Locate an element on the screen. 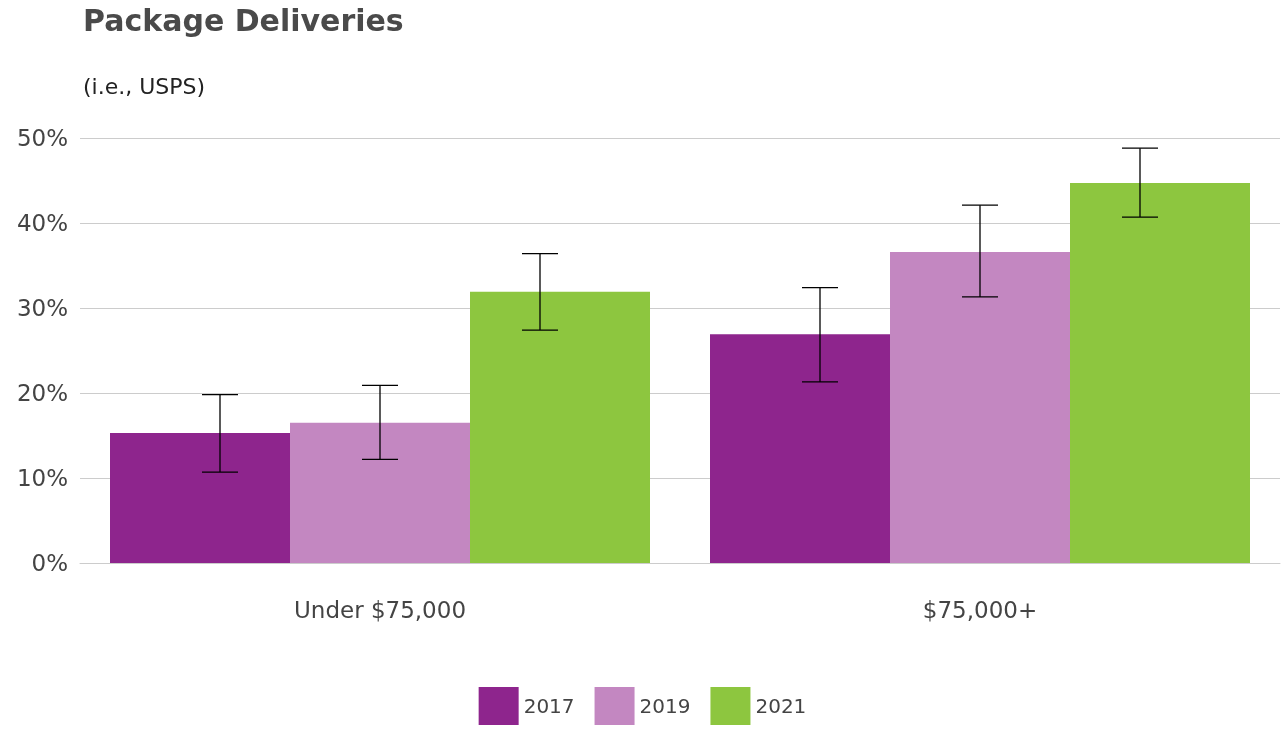  chart-subtitle: (i.e., USPS) is located at coordinates (144, 86).